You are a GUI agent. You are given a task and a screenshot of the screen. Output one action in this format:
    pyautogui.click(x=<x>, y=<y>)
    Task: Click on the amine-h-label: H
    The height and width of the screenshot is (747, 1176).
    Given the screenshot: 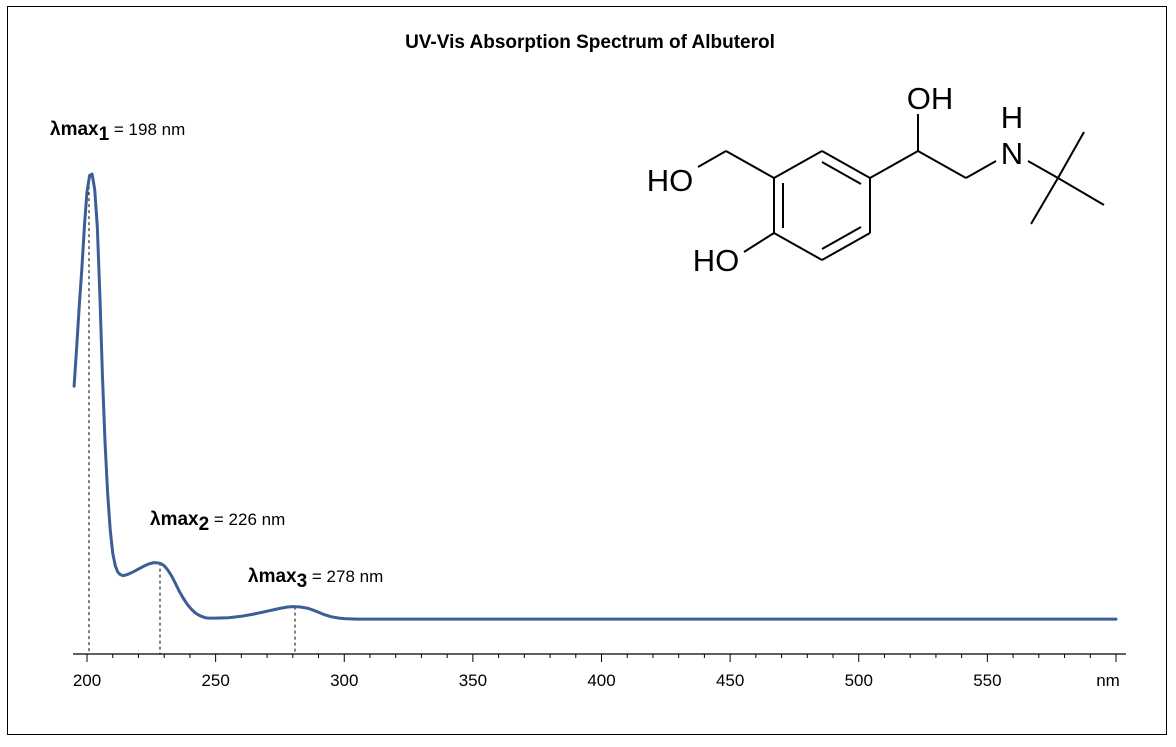 What is the action you would take?
    pyautogui.click(x=1012, y=117)
    